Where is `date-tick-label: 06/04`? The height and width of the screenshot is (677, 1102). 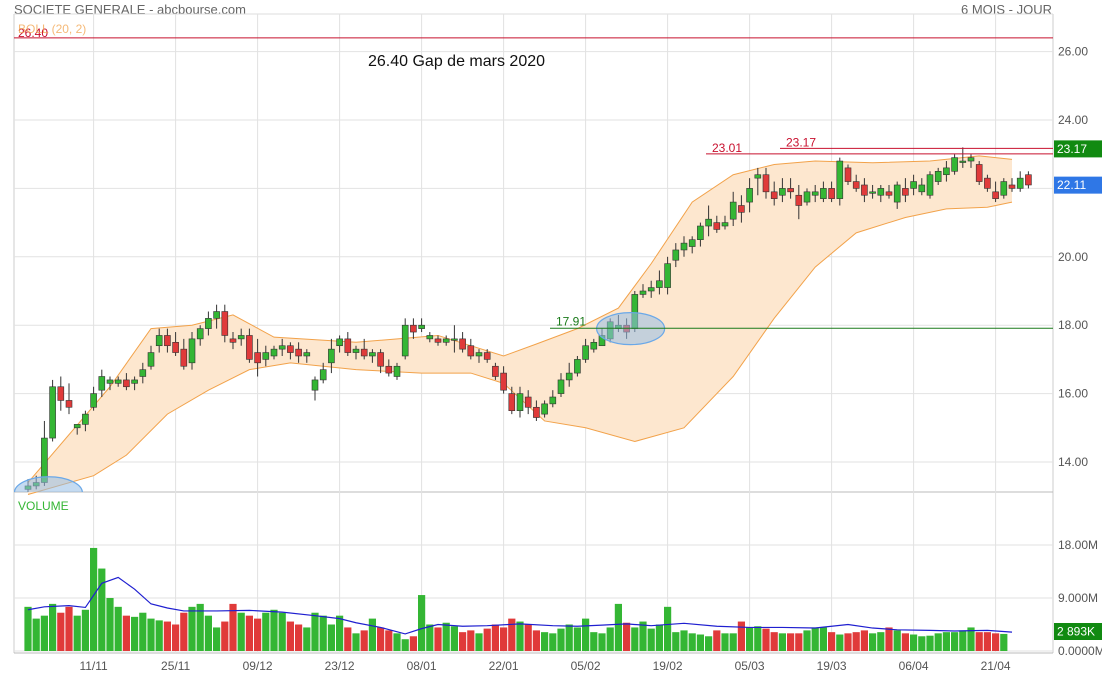
date-tick-label: 06/04 is located at coordinates (914, 666).